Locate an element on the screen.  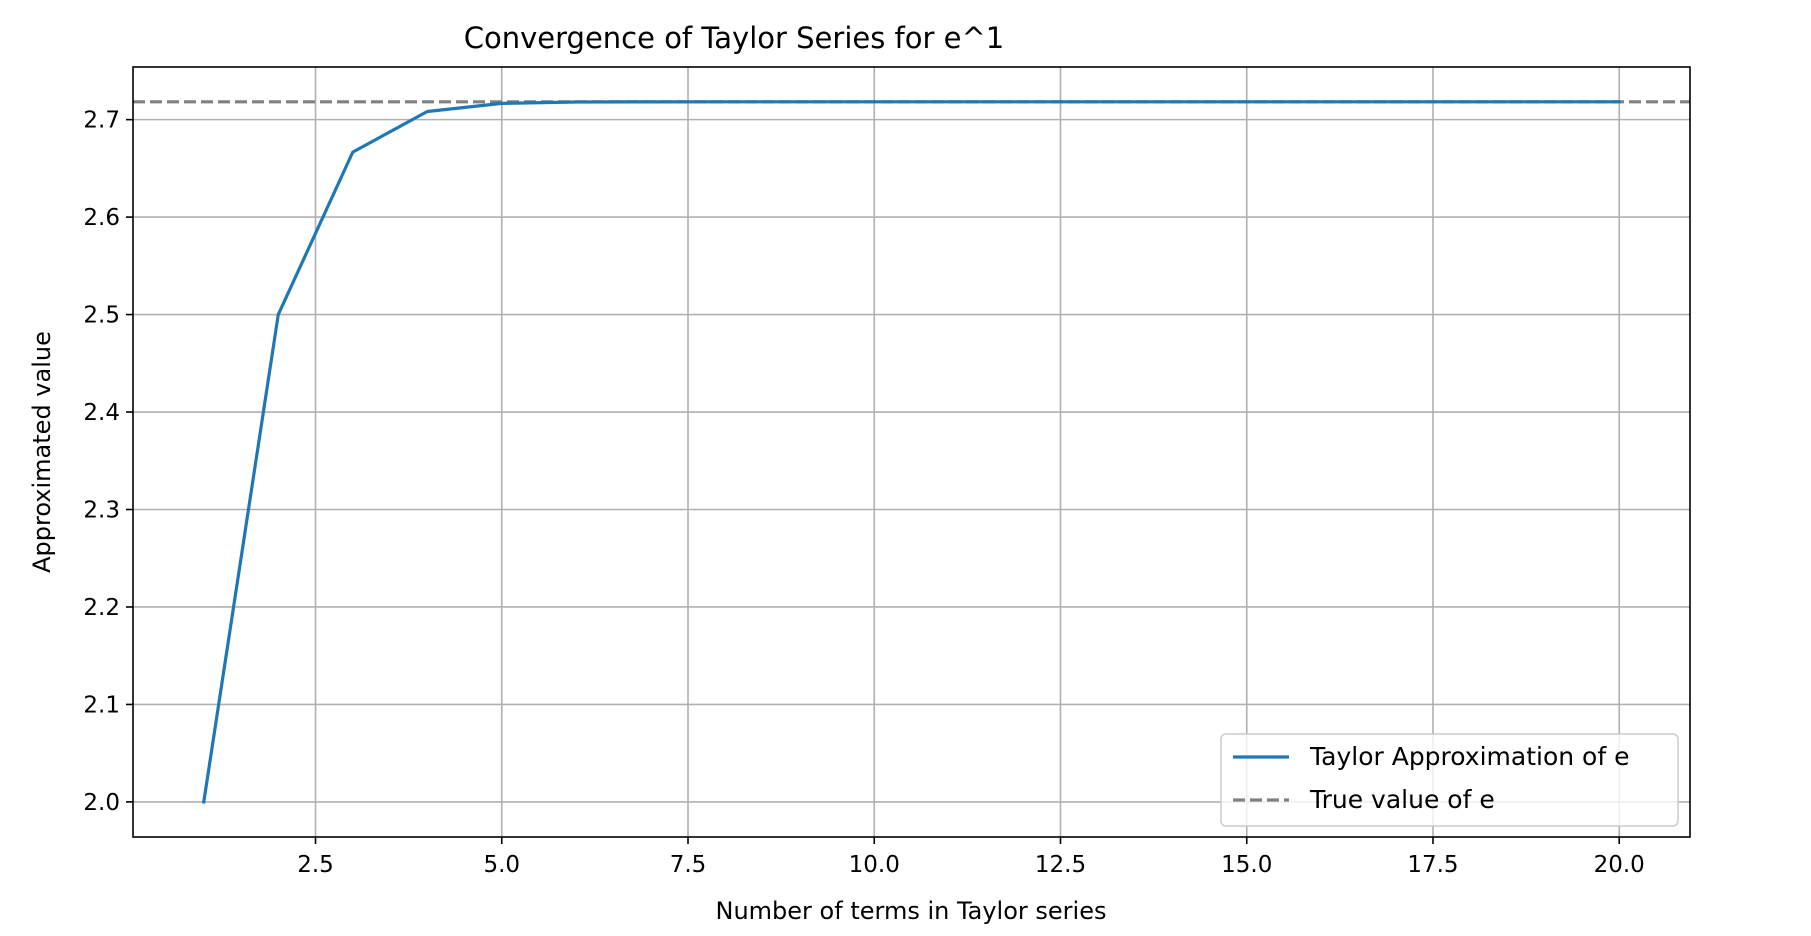
x-tick-label: 12.5 is located at coordinates (1060, 865).